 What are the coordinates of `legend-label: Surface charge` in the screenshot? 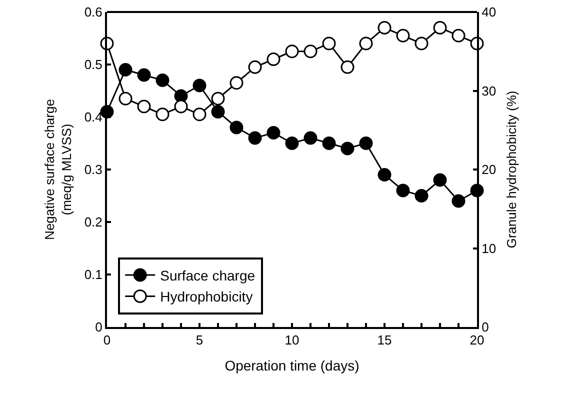 It's located at (208, 275).